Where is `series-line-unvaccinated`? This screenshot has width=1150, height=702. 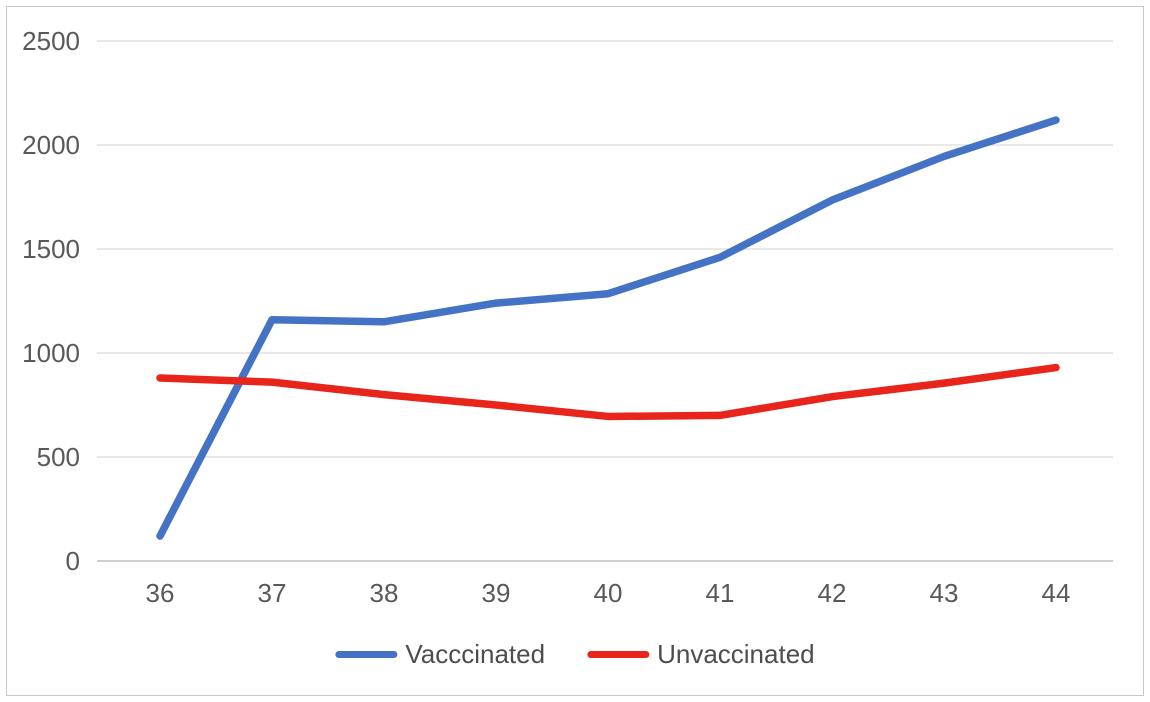
series-line-unvaccinated is located at coordinates (608, 392).